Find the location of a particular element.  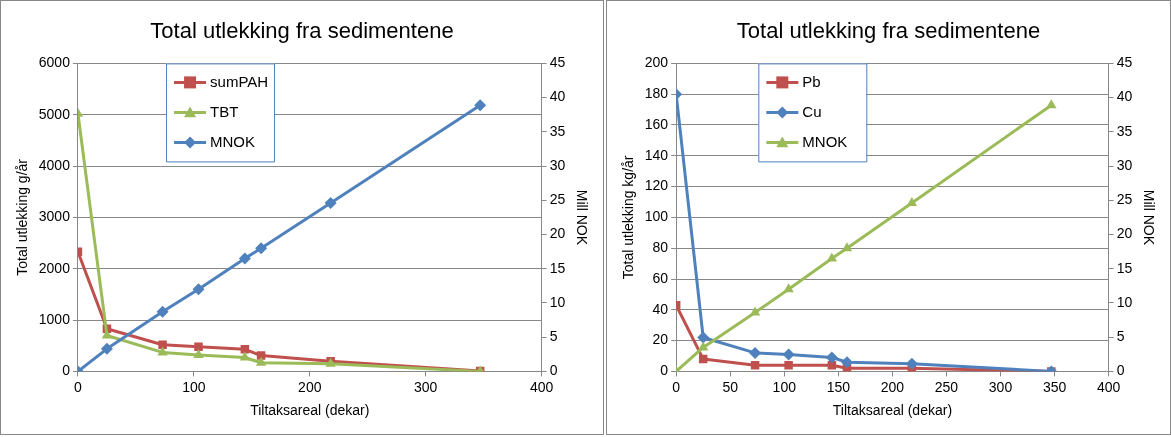

y-axis-title: Total utlekking kg/år is located at coordinates (628, 217).